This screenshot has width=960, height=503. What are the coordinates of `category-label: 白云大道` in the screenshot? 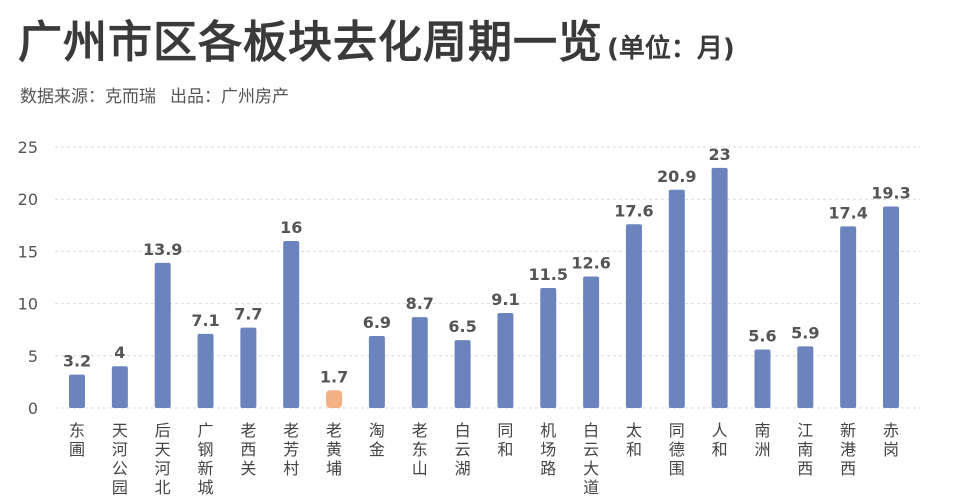 It's located at (591, 459).